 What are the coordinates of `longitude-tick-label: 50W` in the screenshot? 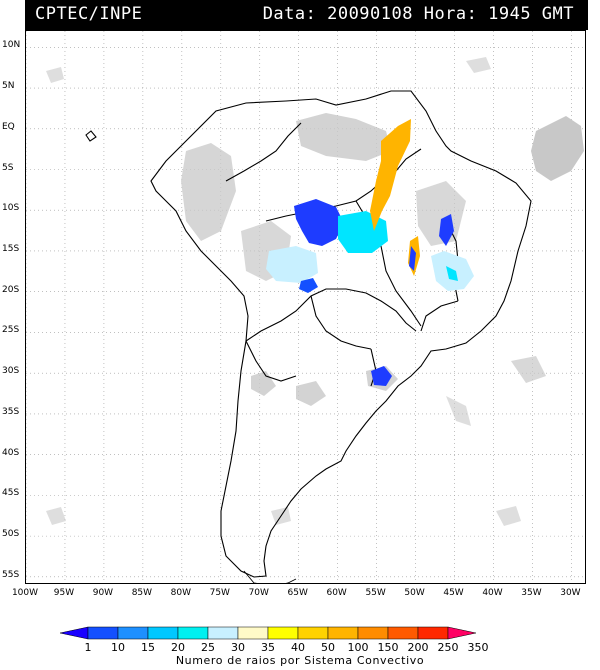 It's located at (414, 593).